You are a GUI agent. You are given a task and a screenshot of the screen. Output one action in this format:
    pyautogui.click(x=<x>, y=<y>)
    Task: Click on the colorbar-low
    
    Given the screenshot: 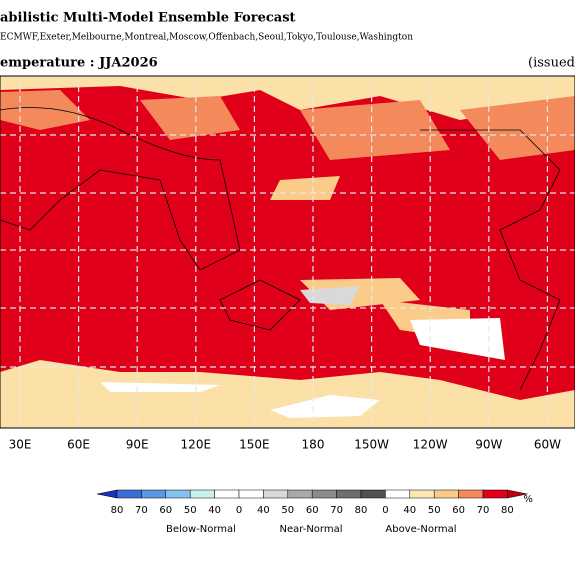 What is the action you would take?
    pyautogui.click(x=107, y=494)
    